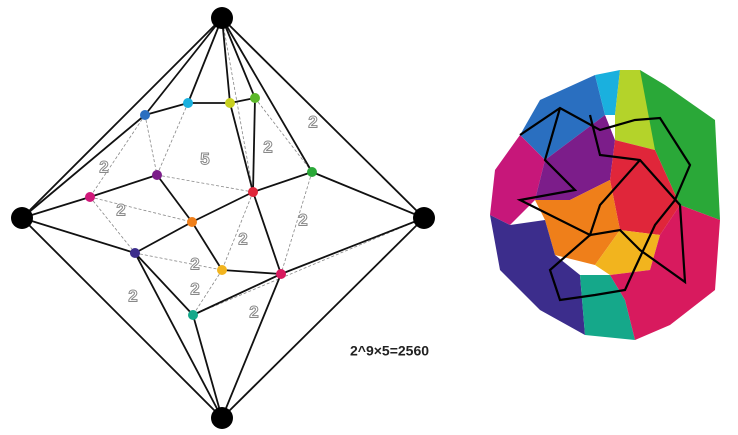  Describe the element at coordinates (204, 158) in the screenshot. I see `face-label: 5` at that location.